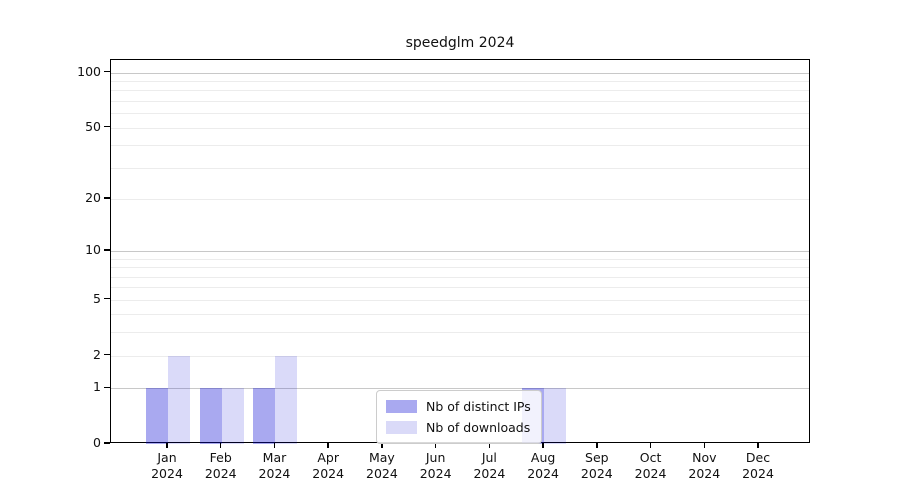 This screenshot has height=500, width=900. I want to click on y-tick-label: 100, so click(89, 71).